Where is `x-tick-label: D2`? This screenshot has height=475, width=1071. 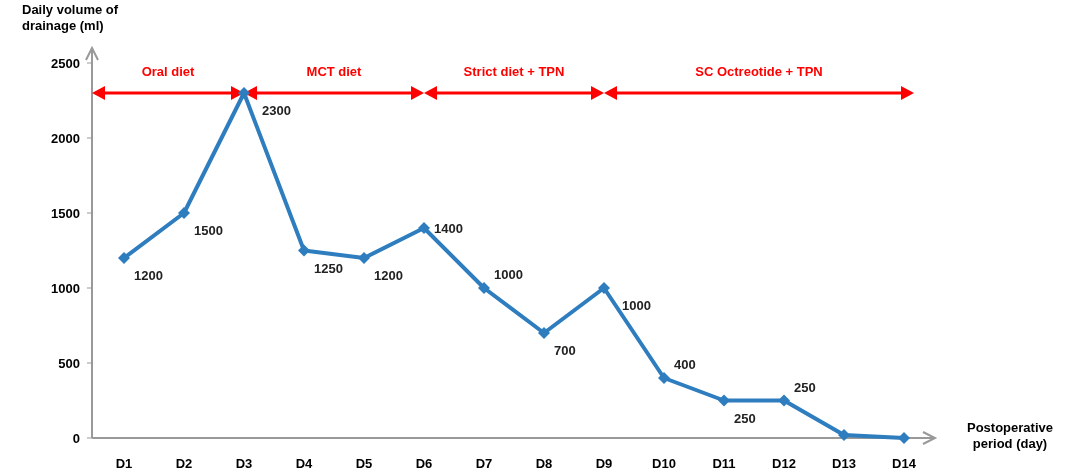
x-tick-label: D2 is located at coordinates (184, 463).